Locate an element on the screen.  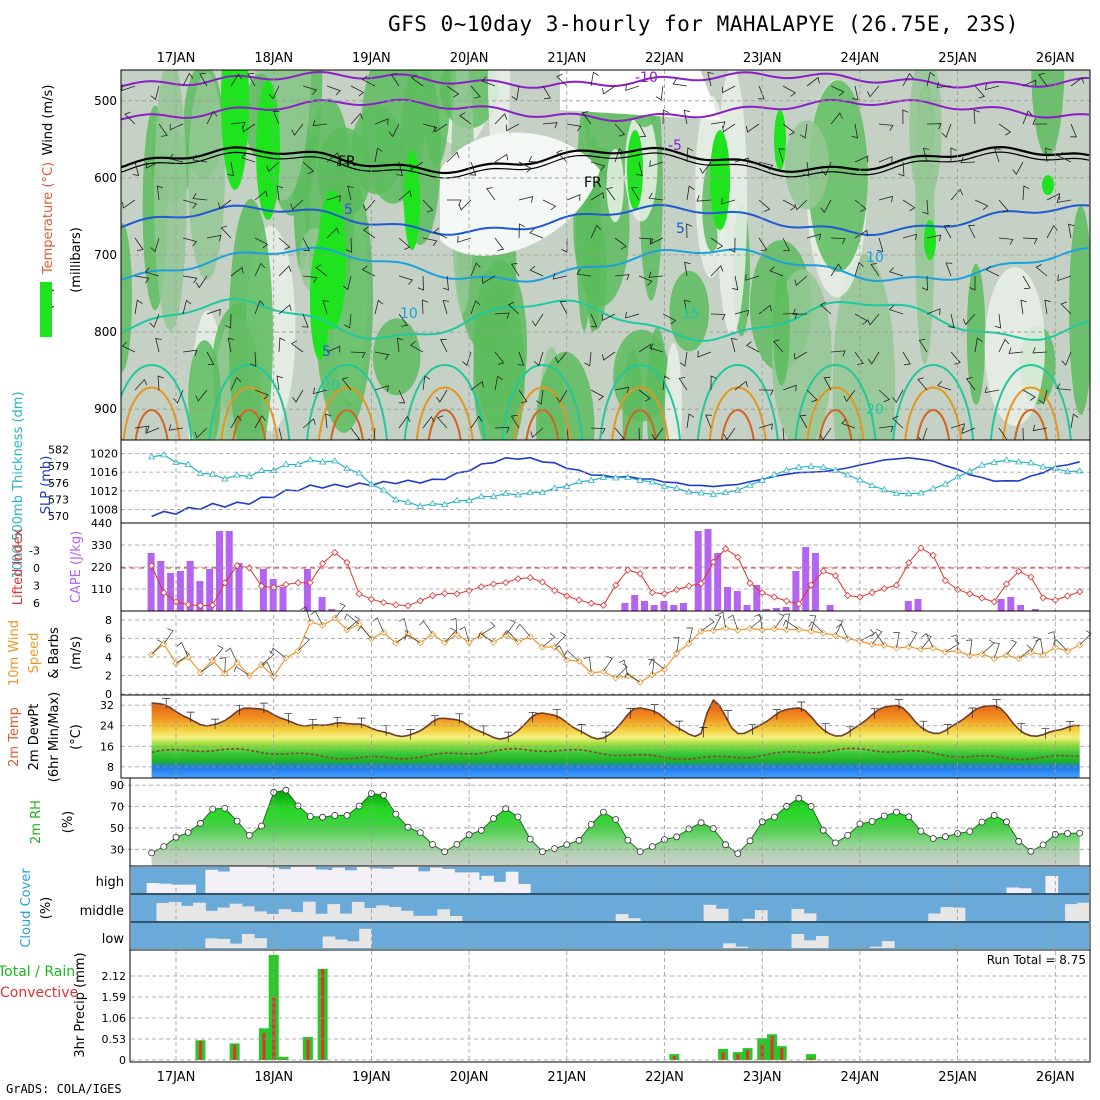
wind-axis-label: 10m Wind is located at coordinates (14, 653).